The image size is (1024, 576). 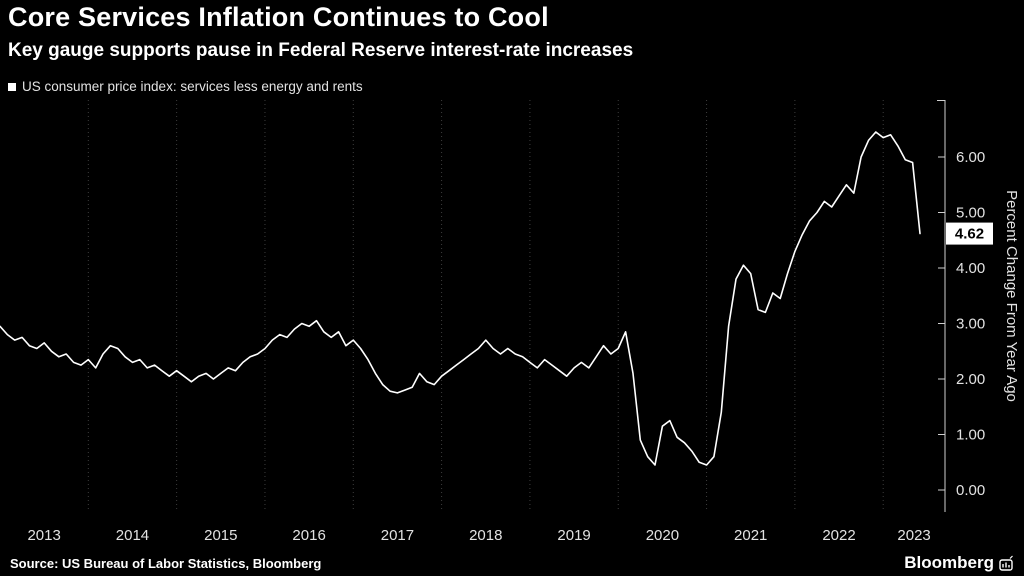 What do you see at coordinates (970, 490) in the screenshot?
I see `y-tick-label: 0.00` at bounding box center [970, 490].